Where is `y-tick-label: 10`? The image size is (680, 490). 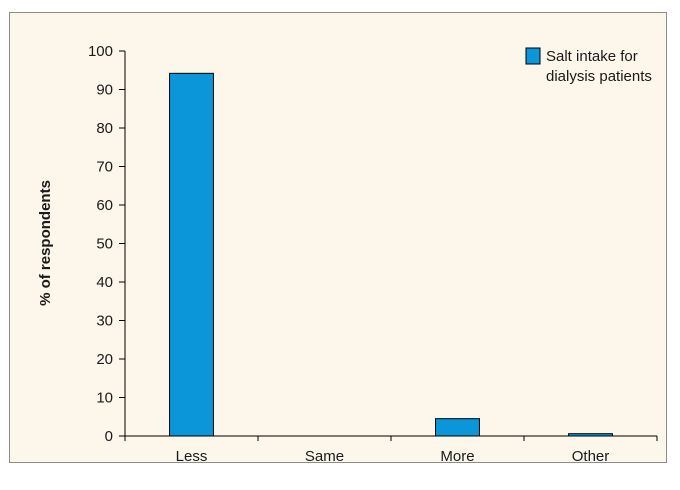 y-tick-label: 10 is located at coordinates (104, 398).